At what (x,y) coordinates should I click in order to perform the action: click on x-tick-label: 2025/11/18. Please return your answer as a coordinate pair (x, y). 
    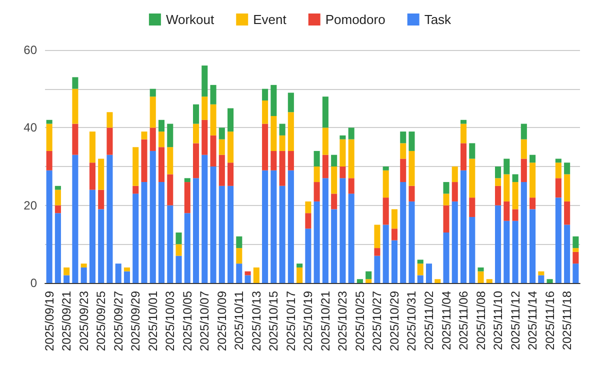
    Looking at the image, I should click on (567, 320).